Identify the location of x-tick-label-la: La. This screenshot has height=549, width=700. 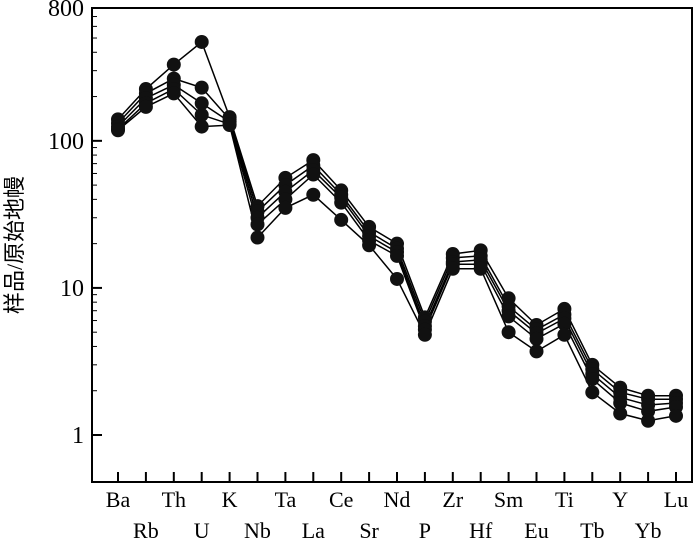
(313, 530).